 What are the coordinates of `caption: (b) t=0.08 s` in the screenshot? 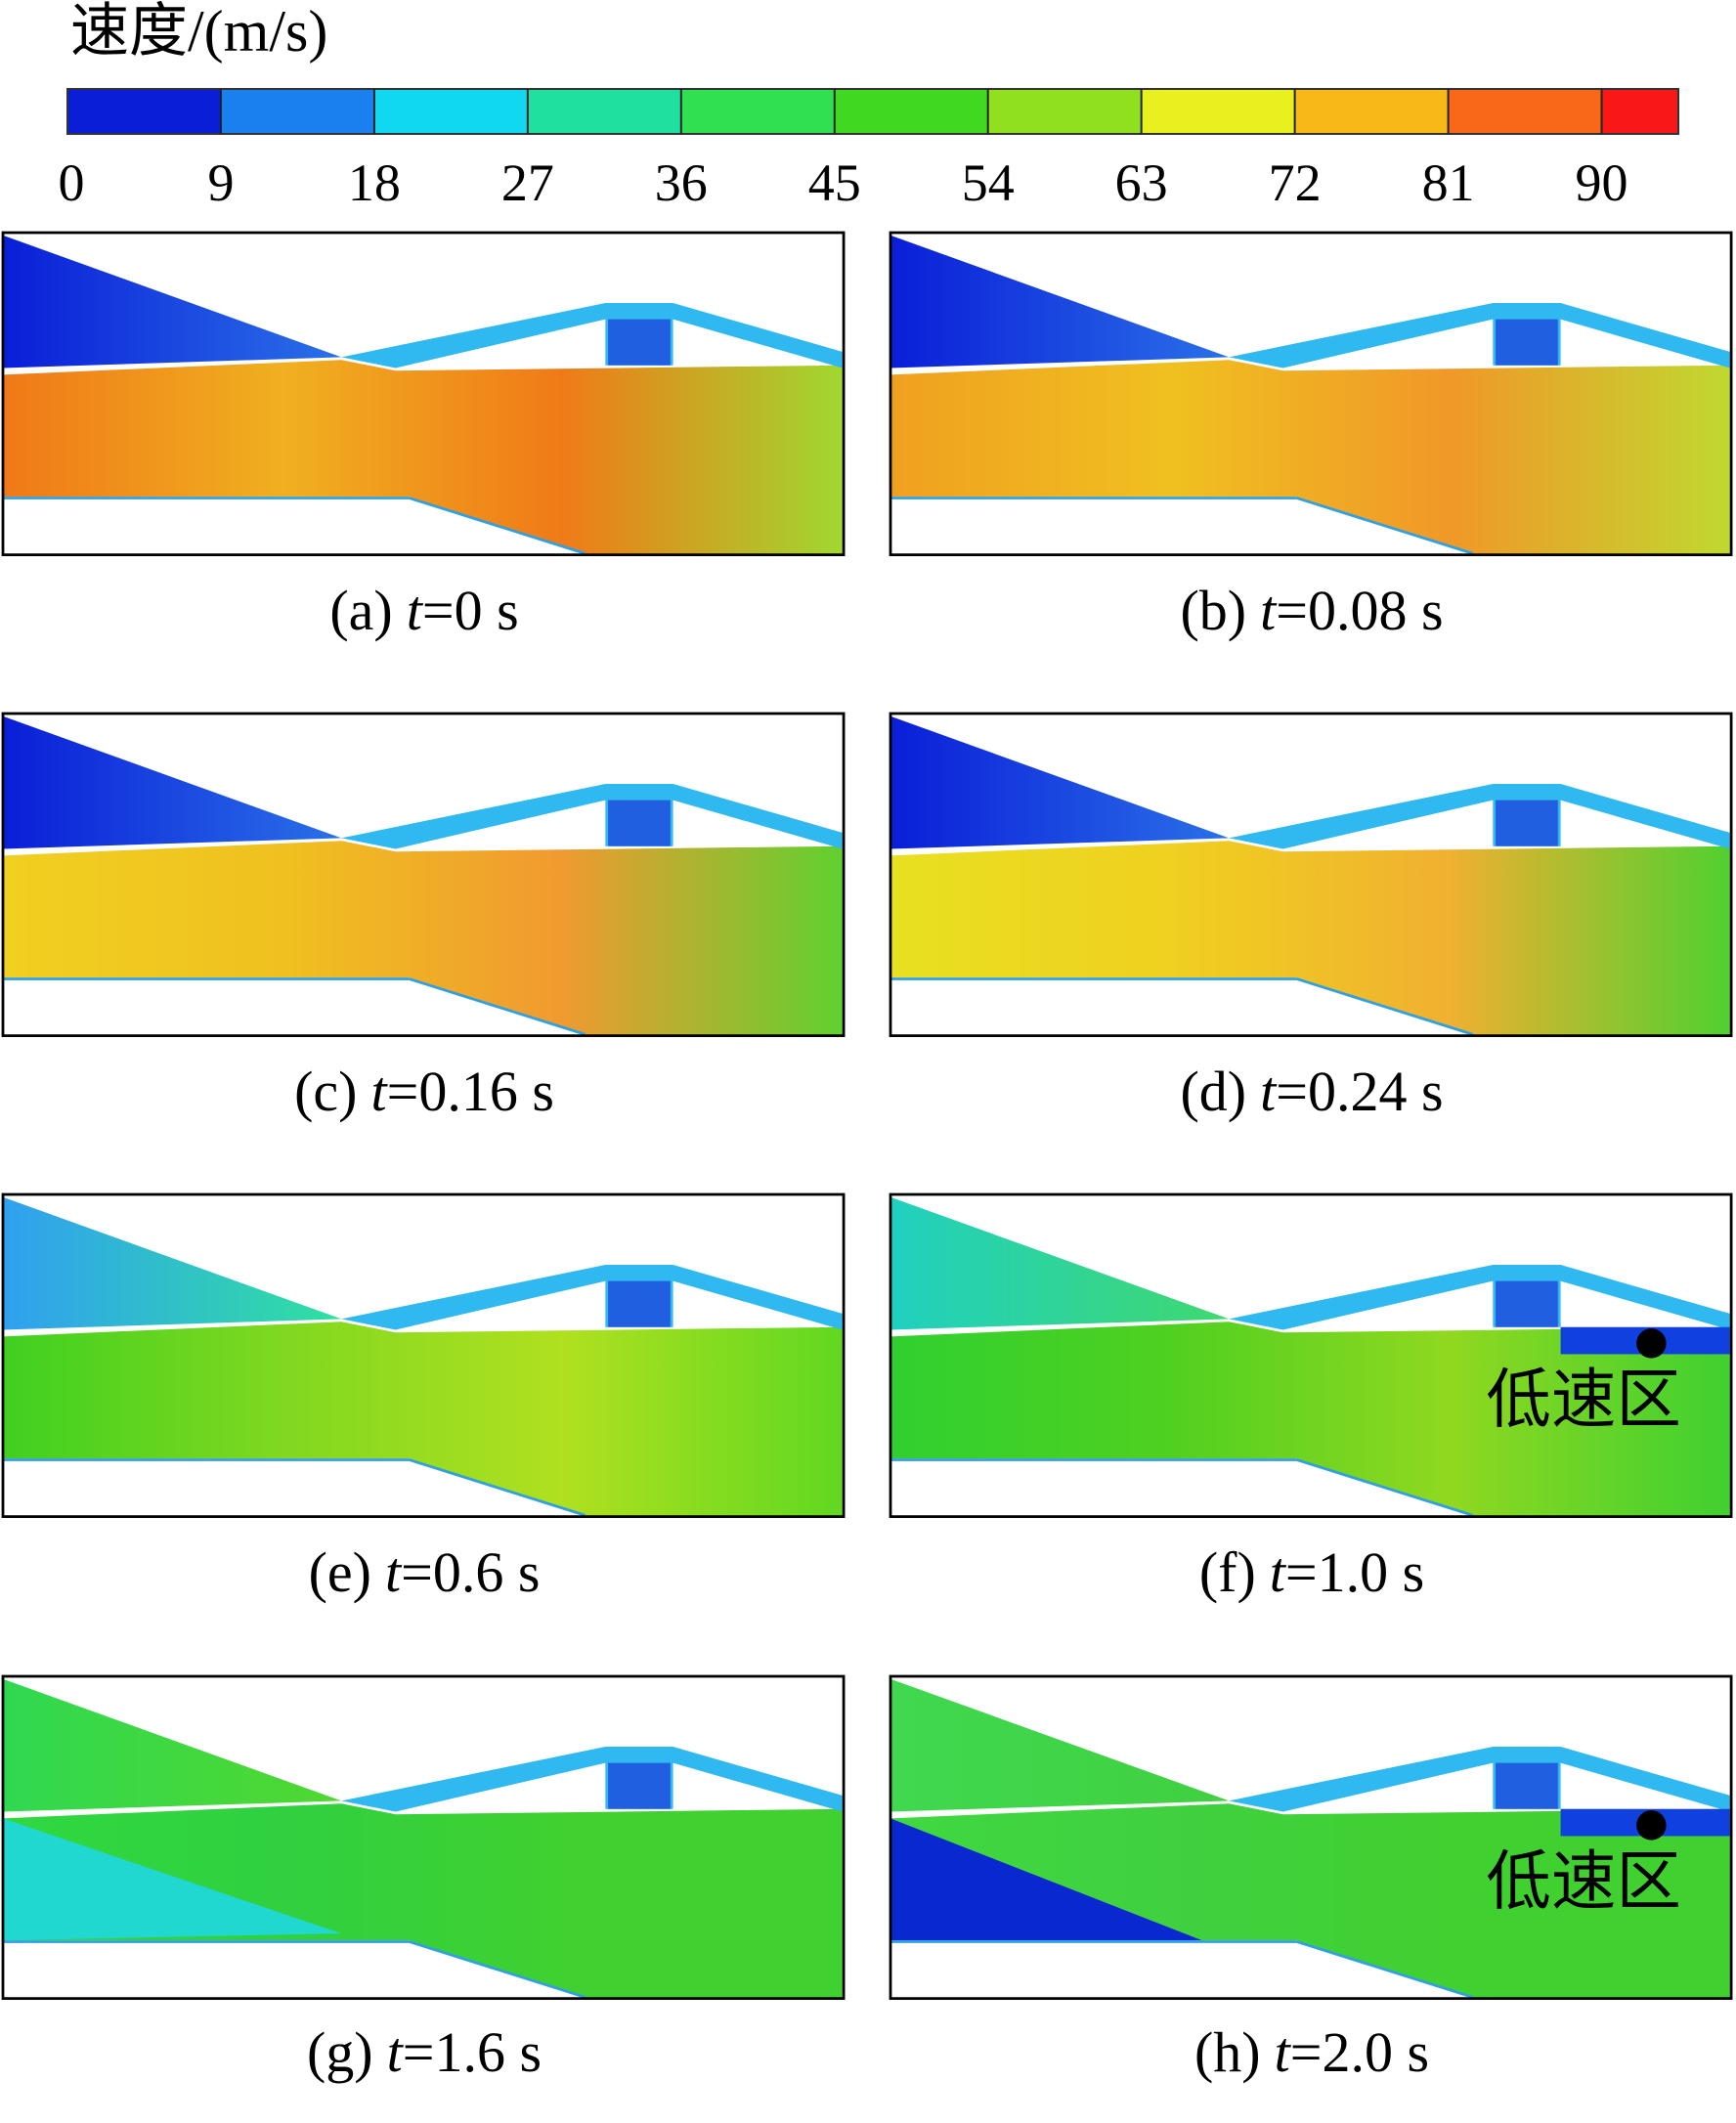 It's located at (1311, 611).